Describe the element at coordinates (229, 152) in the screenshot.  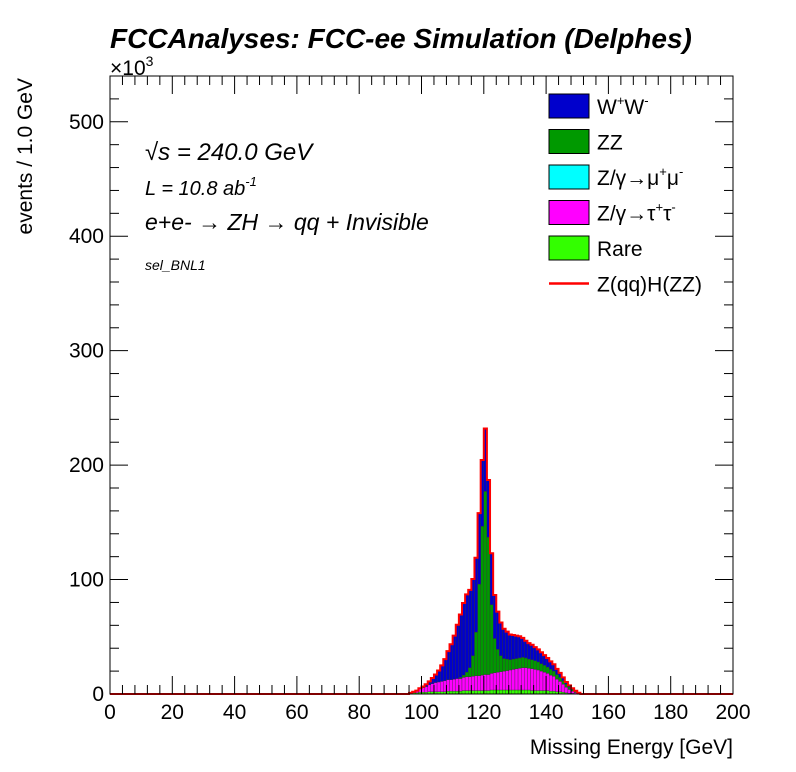
I see `sqrt-s-annotation: √s = 240.0 GeV` at that location.